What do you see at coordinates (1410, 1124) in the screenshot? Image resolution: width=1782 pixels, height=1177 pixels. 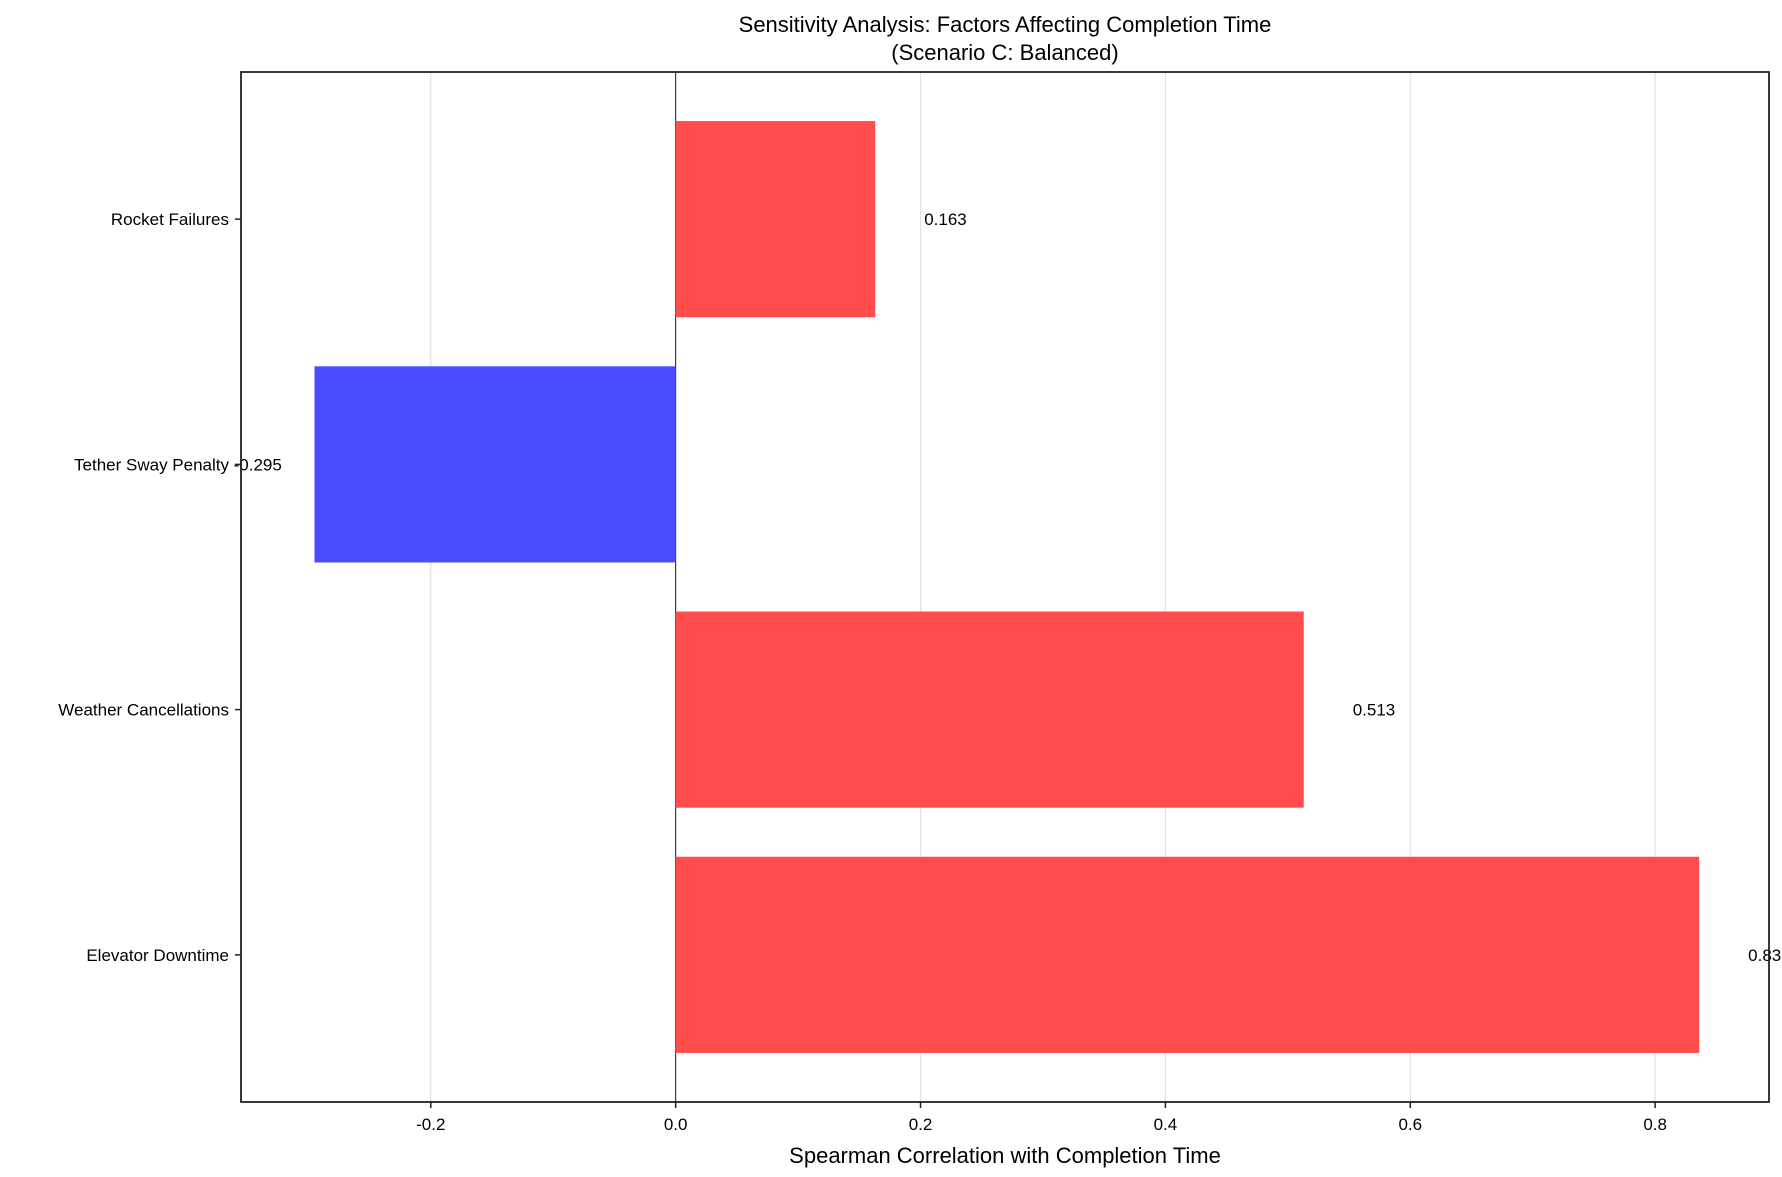 I see `x-tick-label: 0.6` at bounding box center [1410, 1124].